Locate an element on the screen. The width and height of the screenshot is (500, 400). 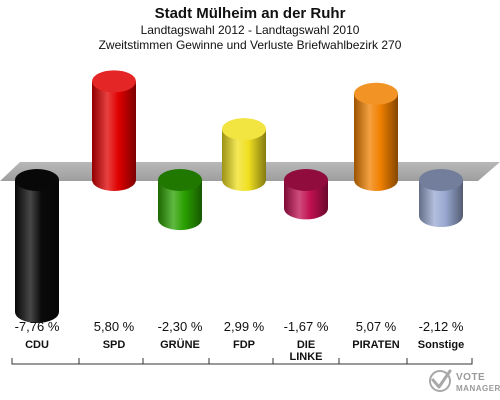
bar-die-linke is located at coordinates (306, 194).